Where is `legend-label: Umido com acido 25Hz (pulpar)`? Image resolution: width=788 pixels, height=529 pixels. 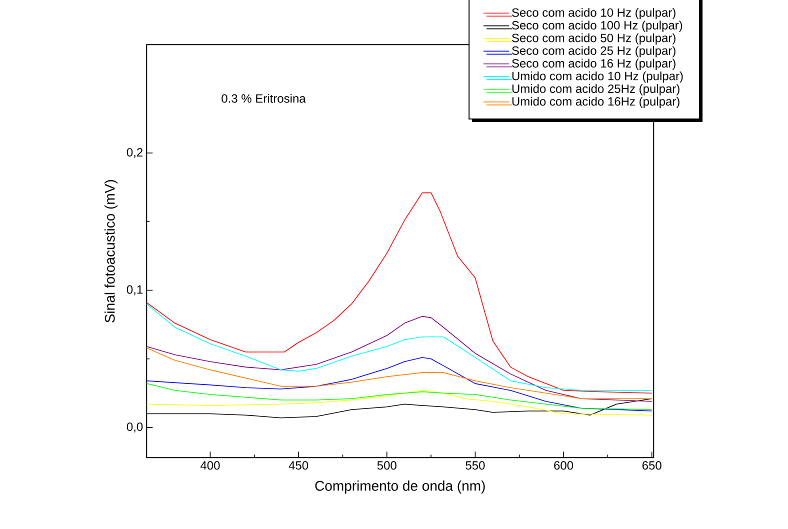
legend-label: Umido com acido 25Hz (pulpar) is located at coordinates (596, 90).